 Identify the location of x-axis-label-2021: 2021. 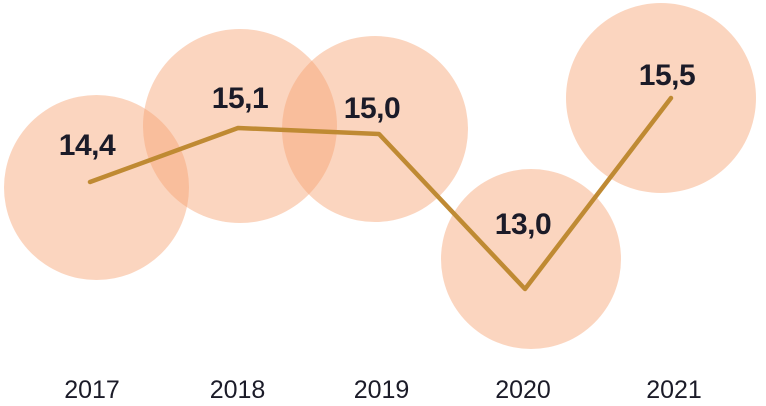
(674, 390).